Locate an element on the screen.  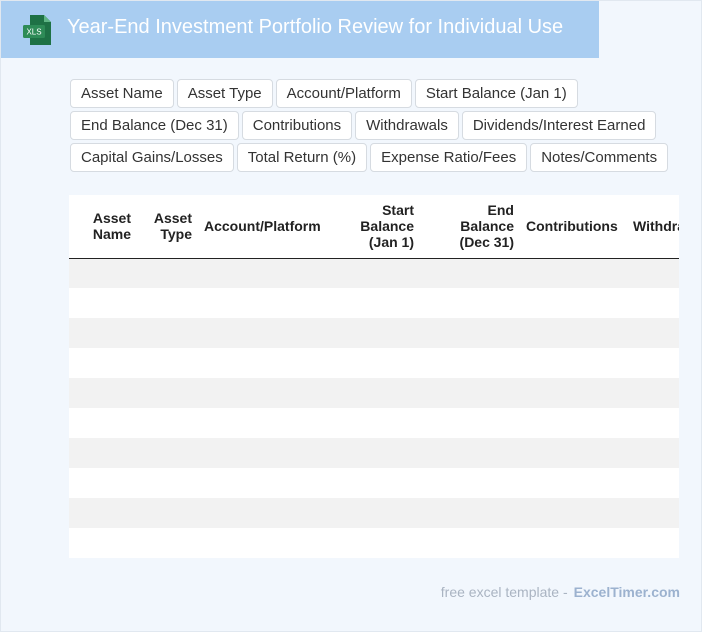
chip-account-platform: Account/Platform is located at coordinates (343, 93).